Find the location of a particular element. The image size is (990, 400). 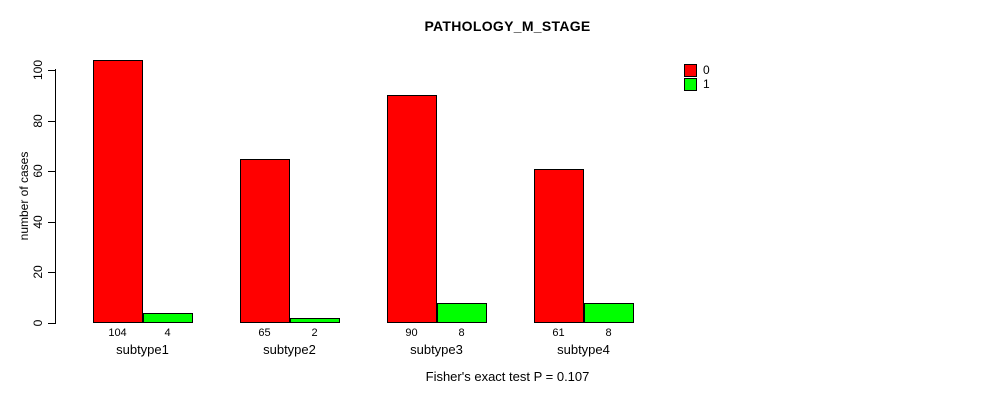

legend: 0 1 is located at coordinates (697, 78).